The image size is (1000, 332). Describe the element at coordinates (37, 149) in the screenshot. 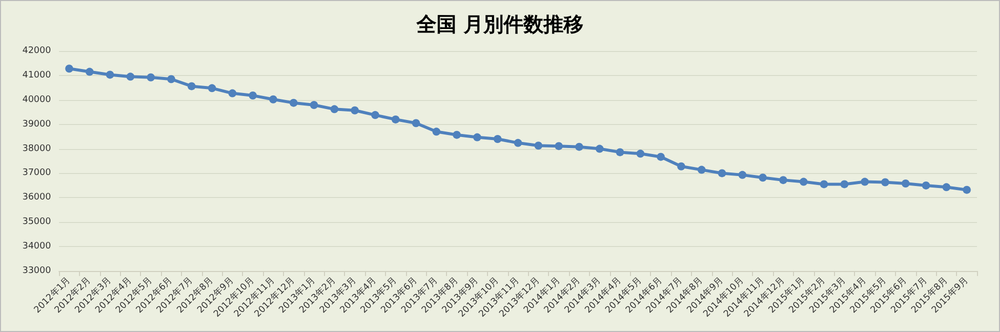

I see `y-tick-label: 38000` at that location.